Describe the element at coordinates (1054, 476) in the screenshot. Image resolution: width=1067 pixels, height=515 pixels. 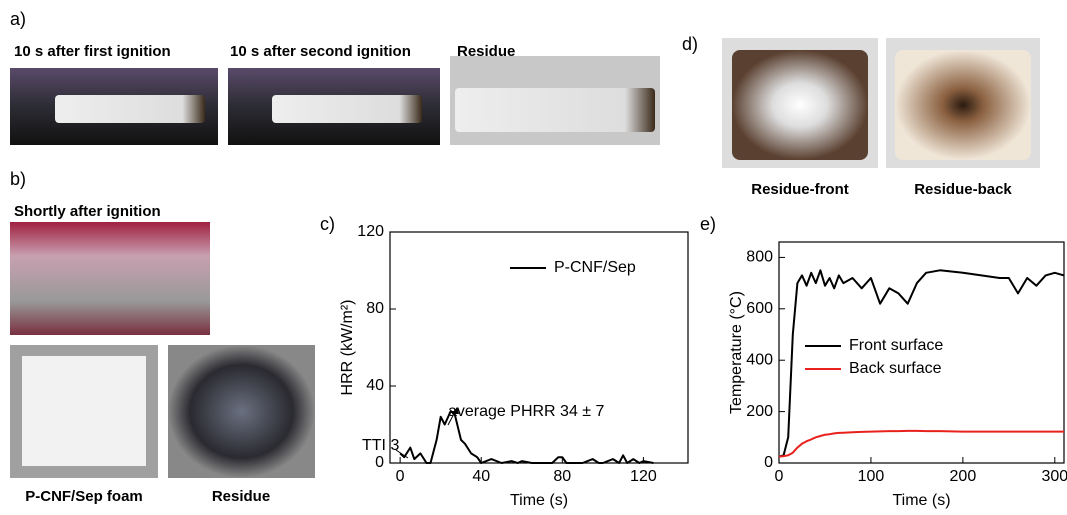
I see `x-tick-label: 300` at that location.